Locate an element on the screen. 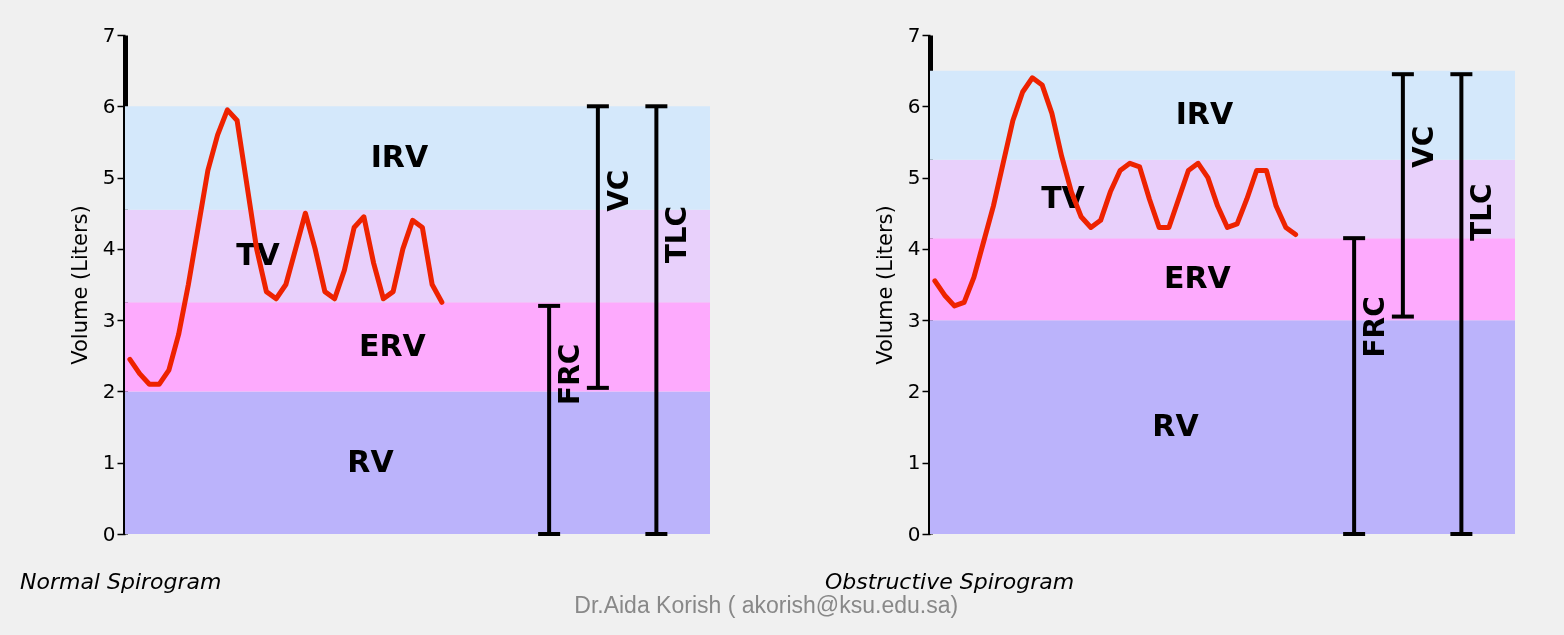 The image size is (1564, 635). text: Dr.Aida Korish ( akorish@ksu.edu.sa) is located at coordinates (766, 605).